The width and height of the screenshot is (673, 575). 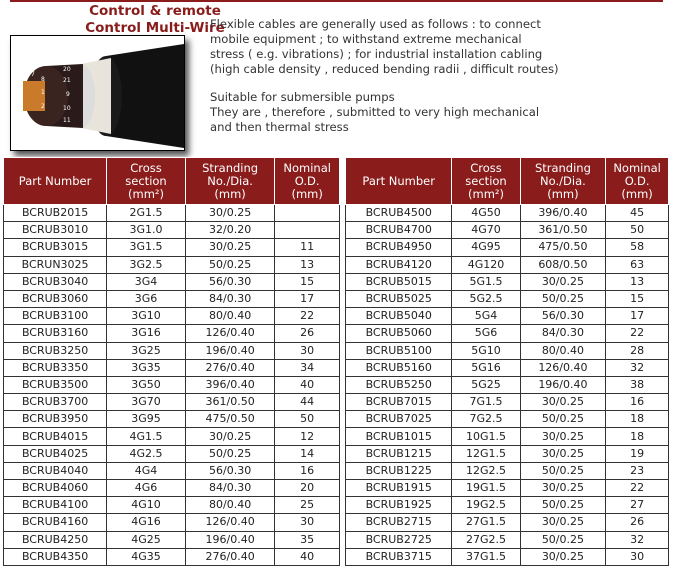 I want to click on cell-cross-section: 4G95, so click(x=486, y=247).